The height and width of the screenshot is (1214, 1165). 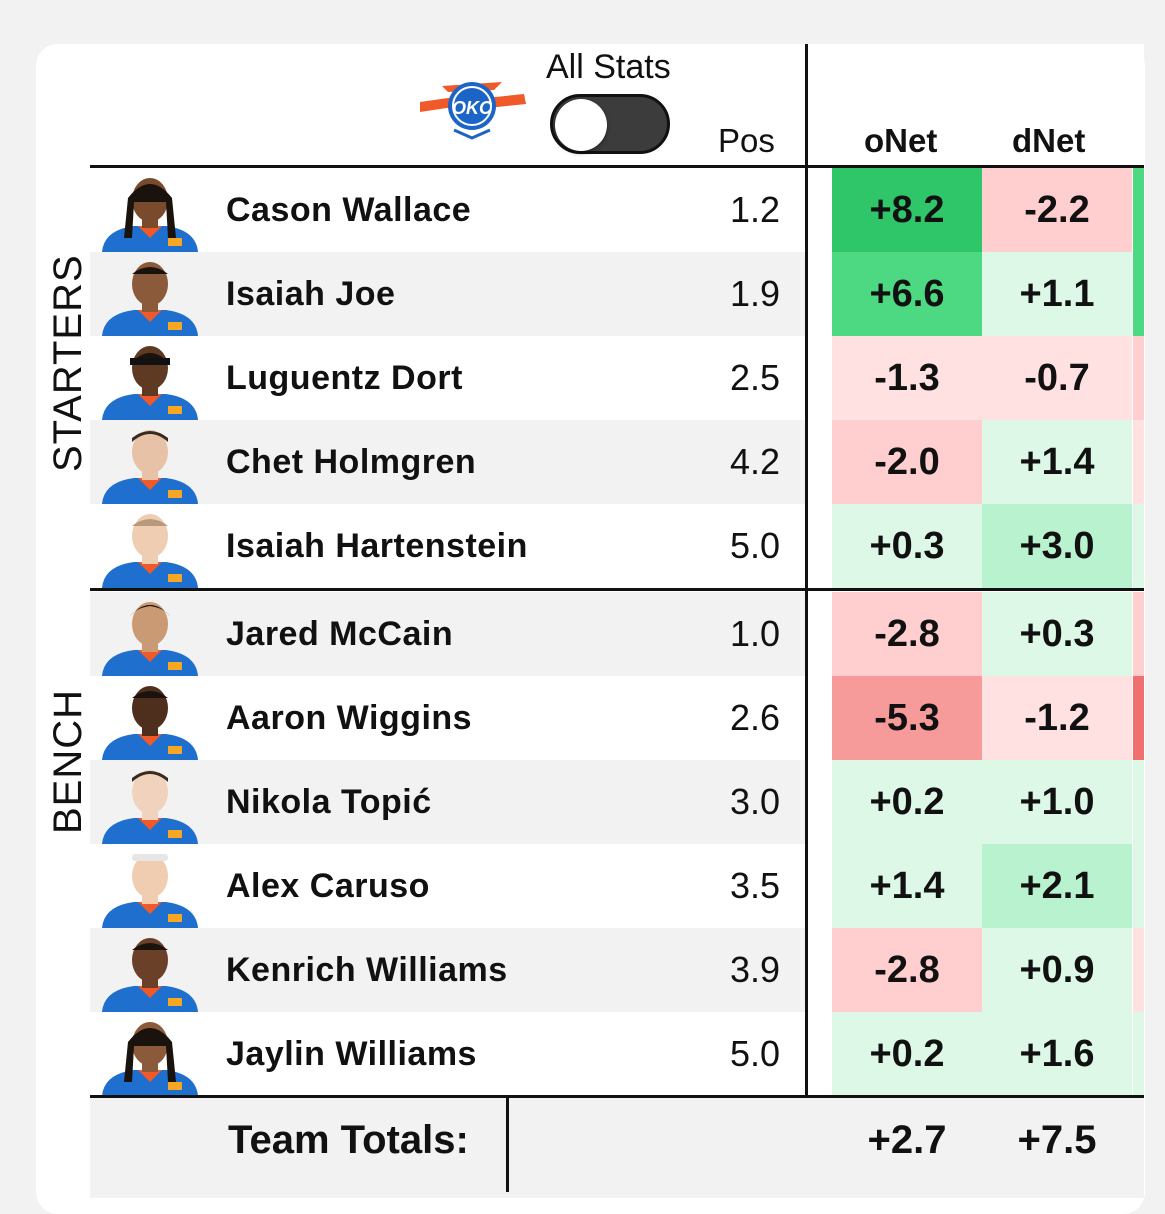 I want to click on dnet-cell: -2.2, so click(x=1057, y=210).